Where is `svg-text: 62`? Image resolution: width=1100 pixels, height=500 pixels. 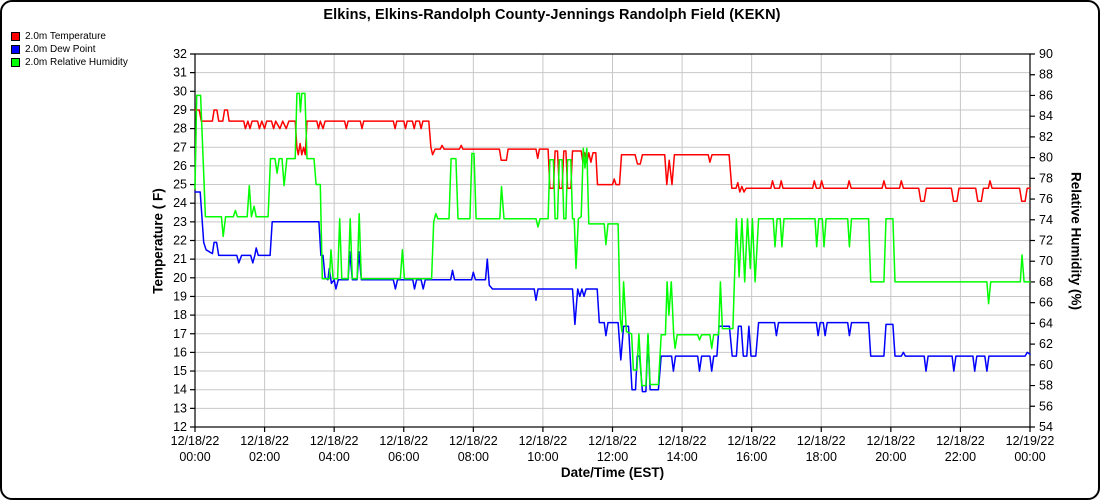
svg-text: 62 is located at coordinates (1046, 344).